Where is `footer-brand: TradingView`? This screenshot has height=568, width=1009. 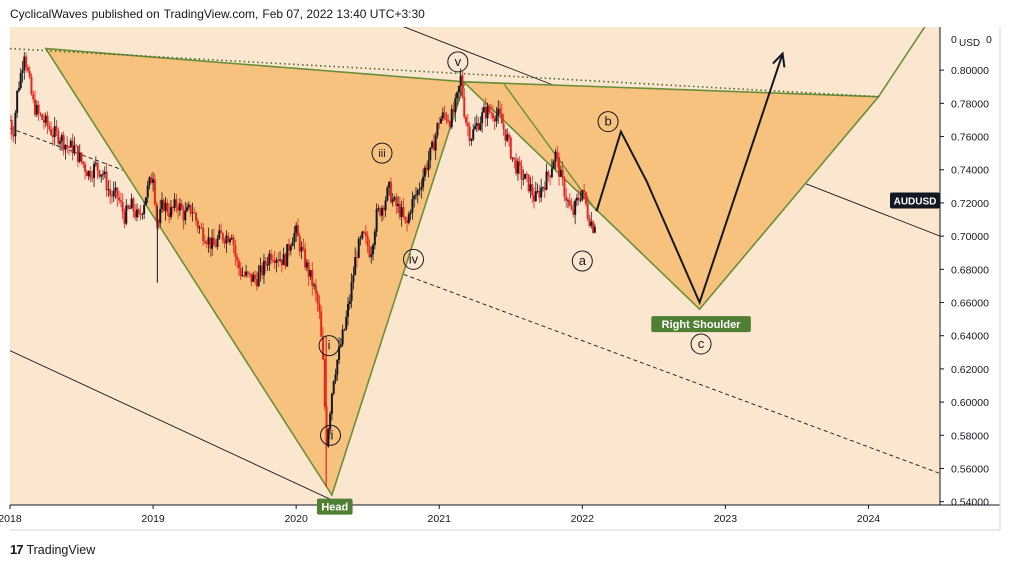
footer-brand: TradingView is located at coordinates (61, 549).